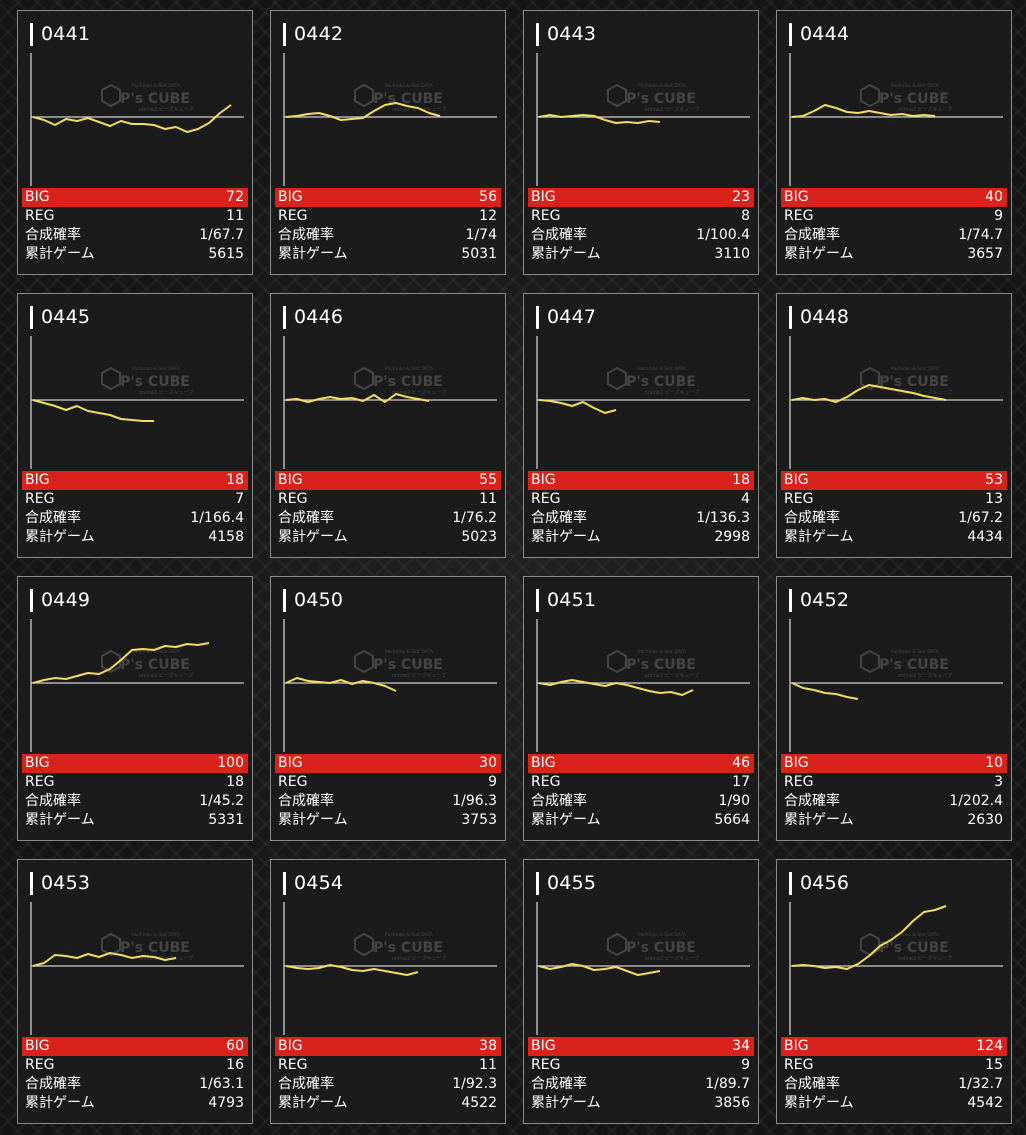 The width and height of the screenshot is (1026, 1135). I want to click on machine-number: 0451, so click(572, 600).